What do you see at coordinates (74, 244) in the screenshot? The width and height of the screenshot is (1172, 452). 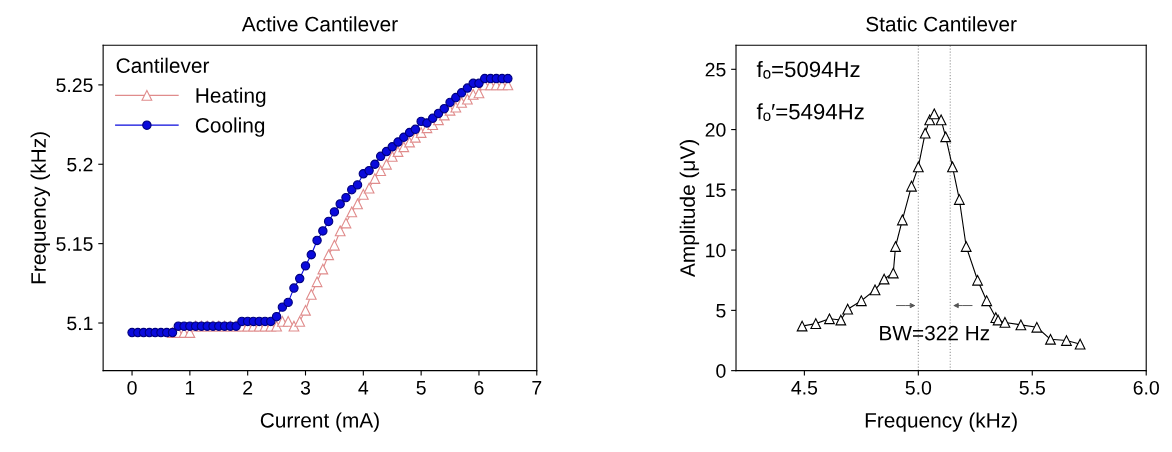 I see `y-tick-label: 5.15` at bounding box center [74, 244].